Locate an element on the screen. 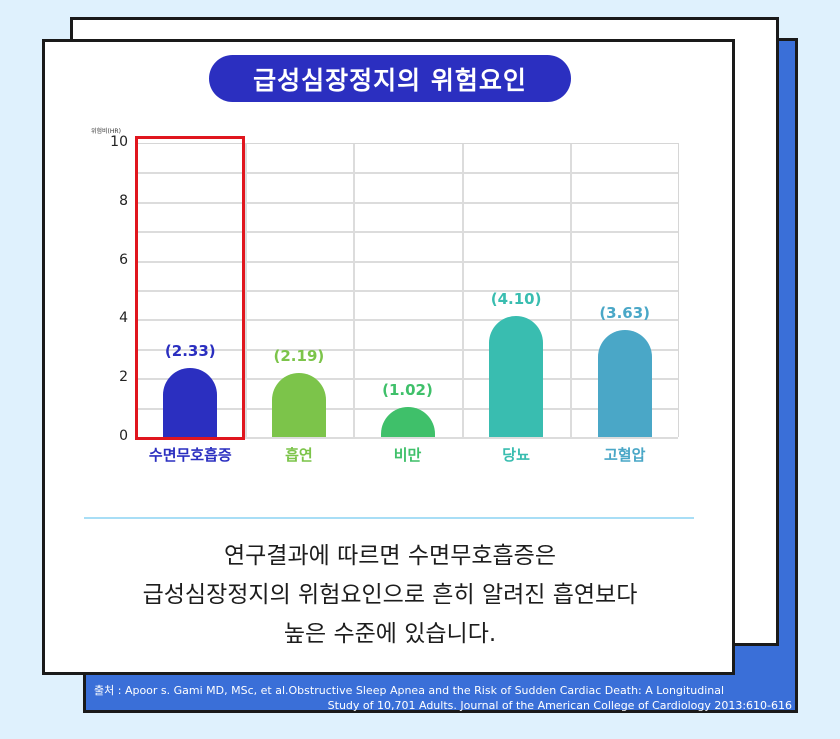 The height and width of the screenshot is (739, 840). category-label: 당뇨 is located at coordinates (516, 455).